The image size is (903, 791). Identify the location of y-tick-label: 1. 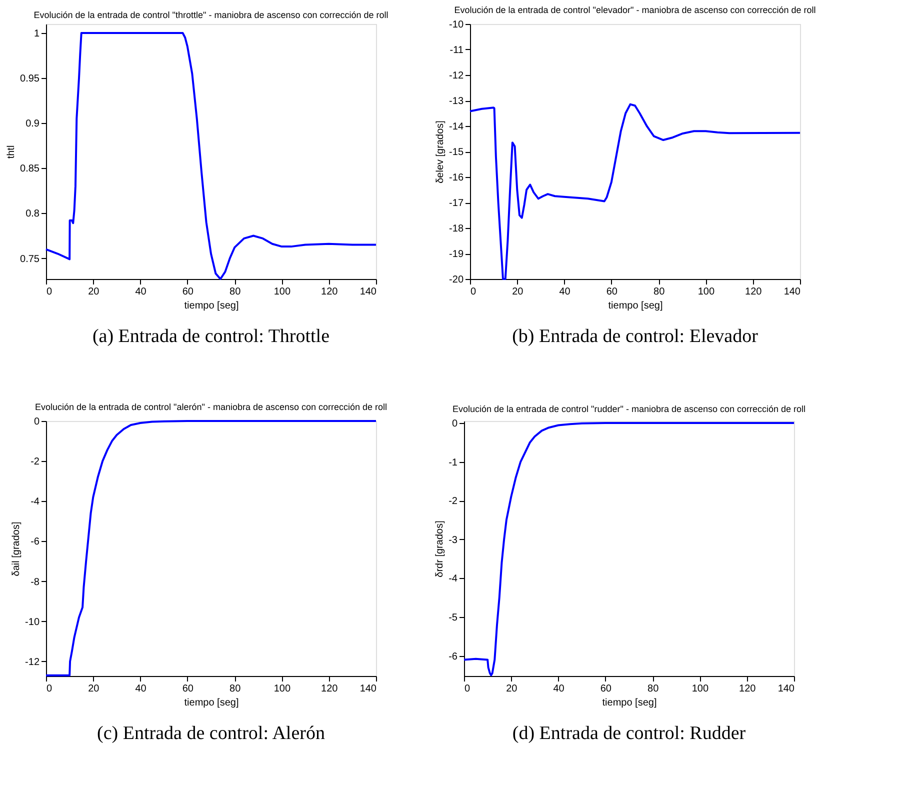
(37, 34).